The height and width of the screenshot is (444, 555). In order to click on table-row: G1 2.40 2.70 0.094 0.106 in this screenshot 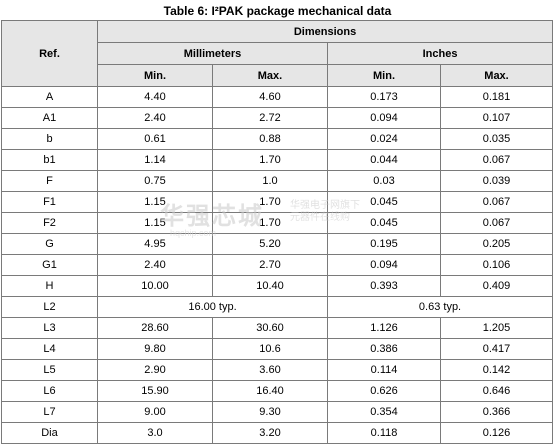, I will do `click(277, 265)`.